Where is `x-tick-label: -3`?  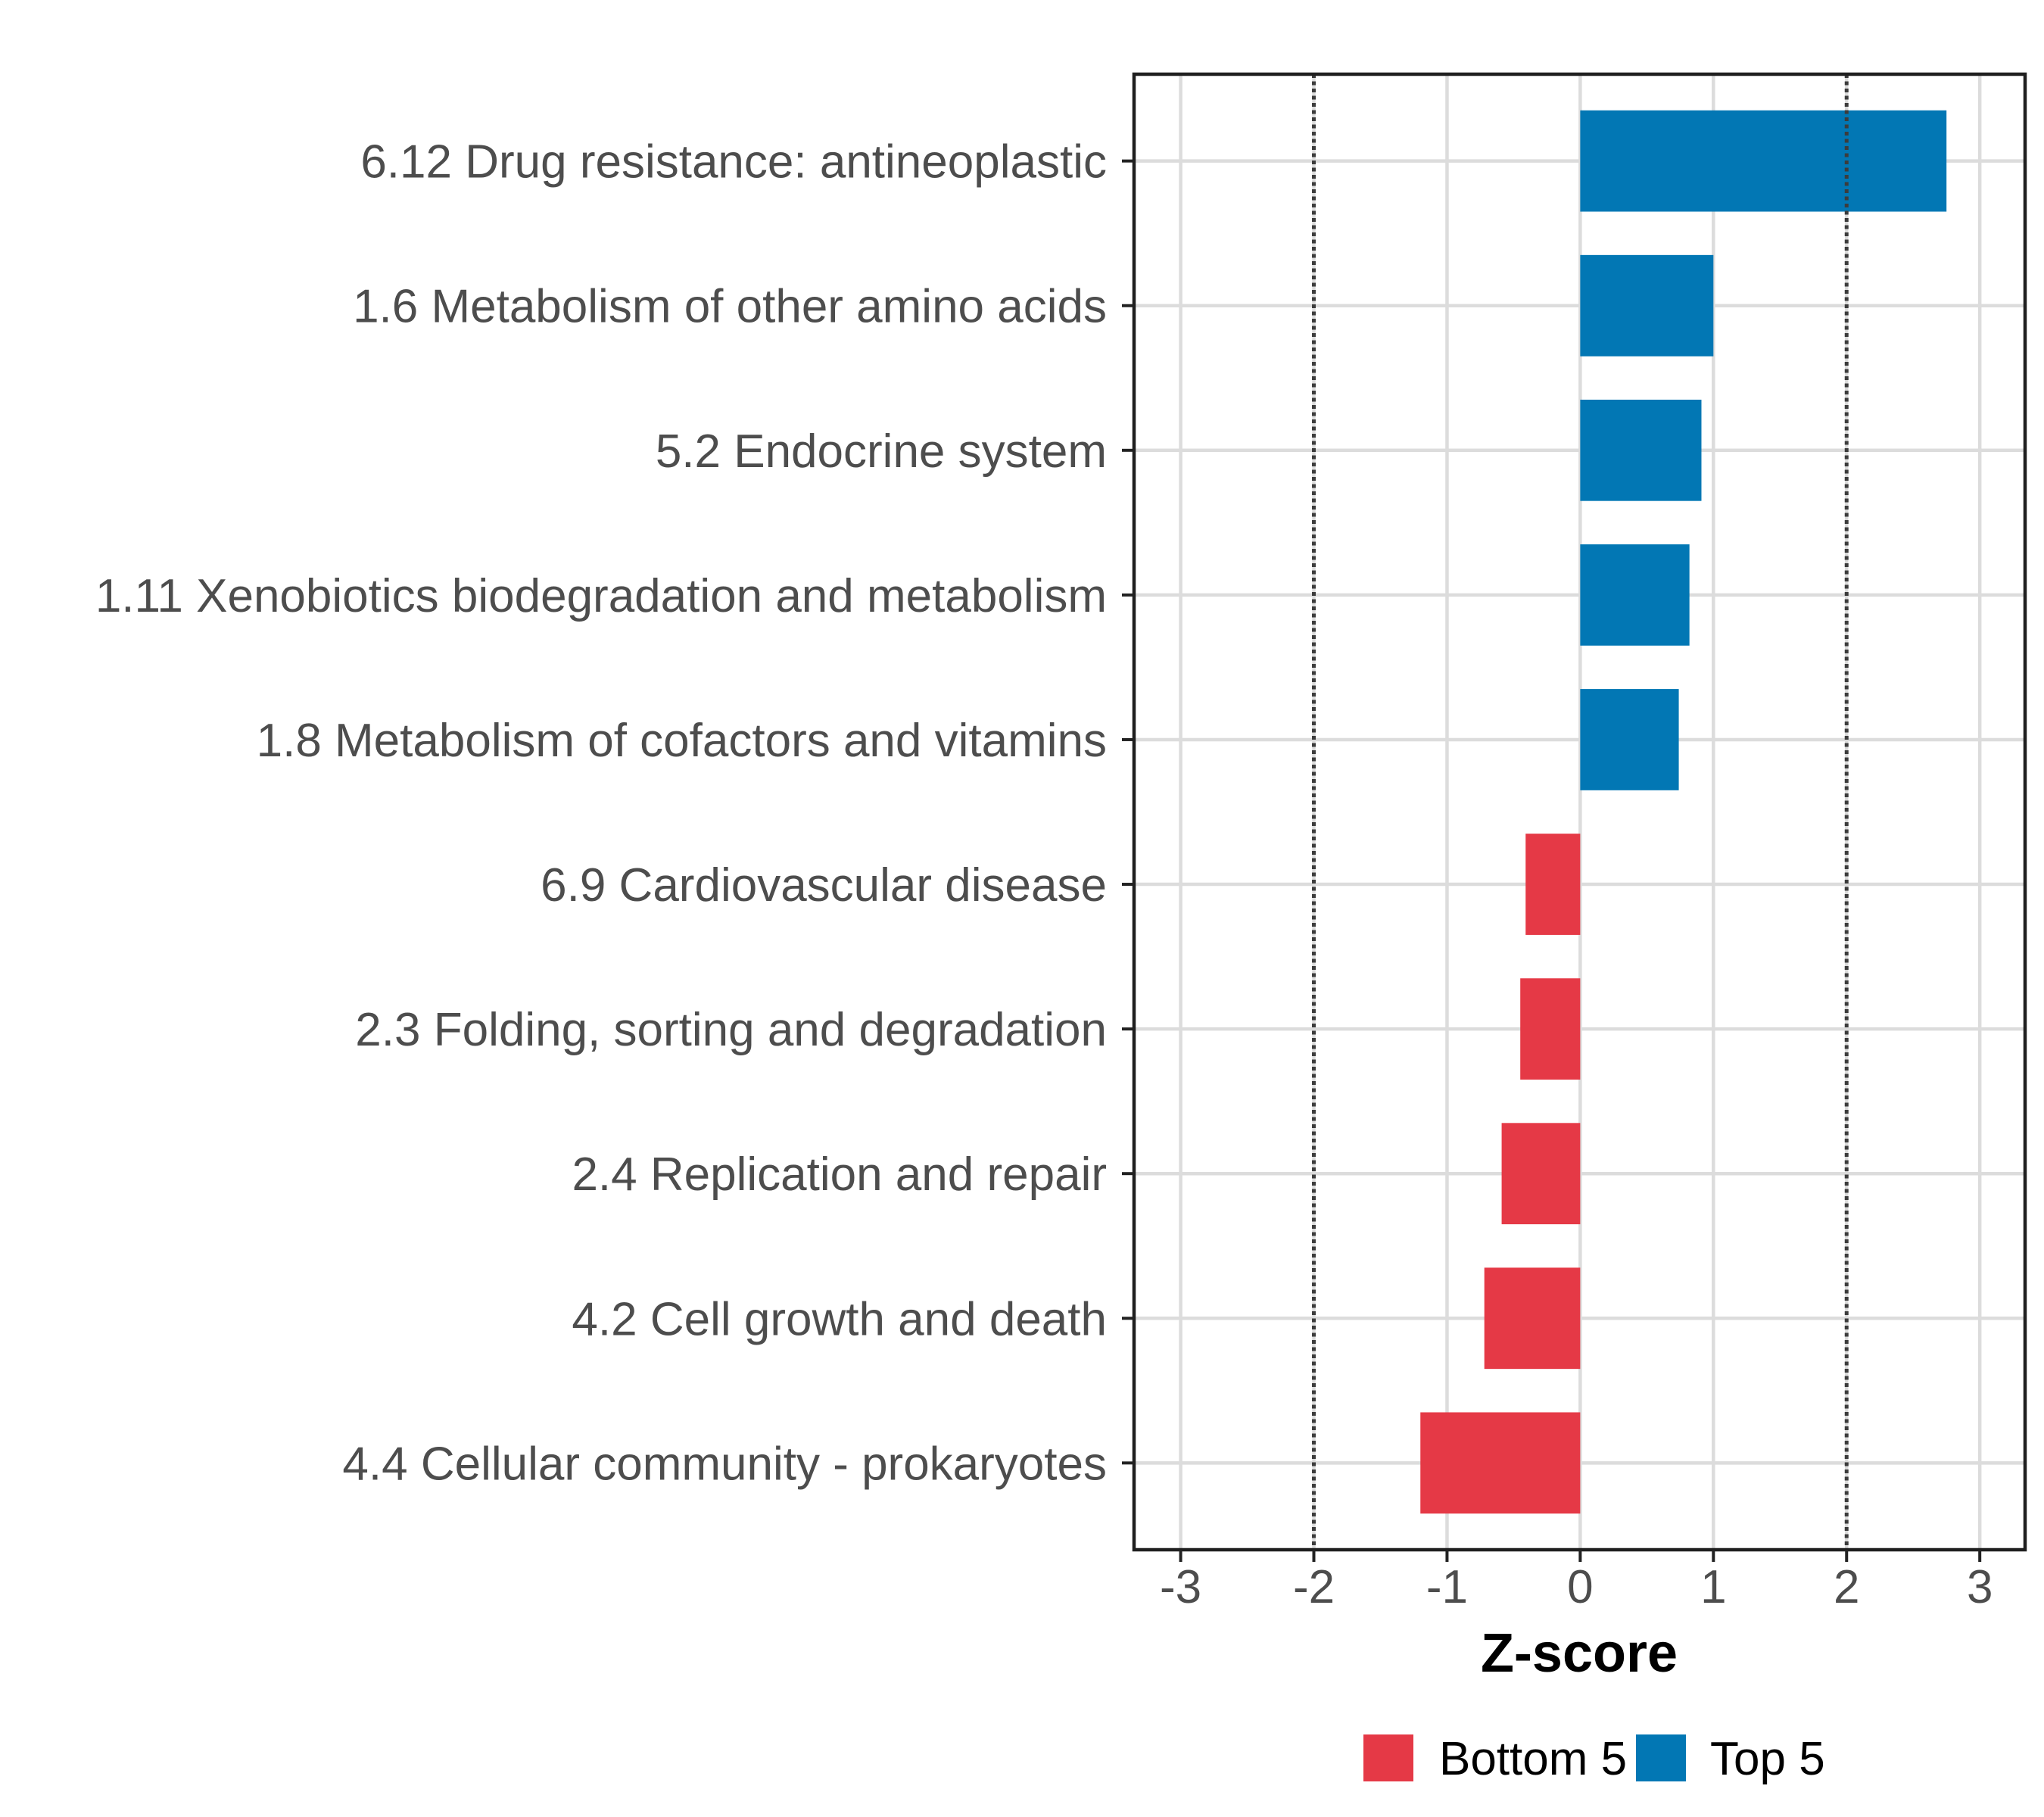
x-tick-label: -3 is located at coordinates (1180, 1587).